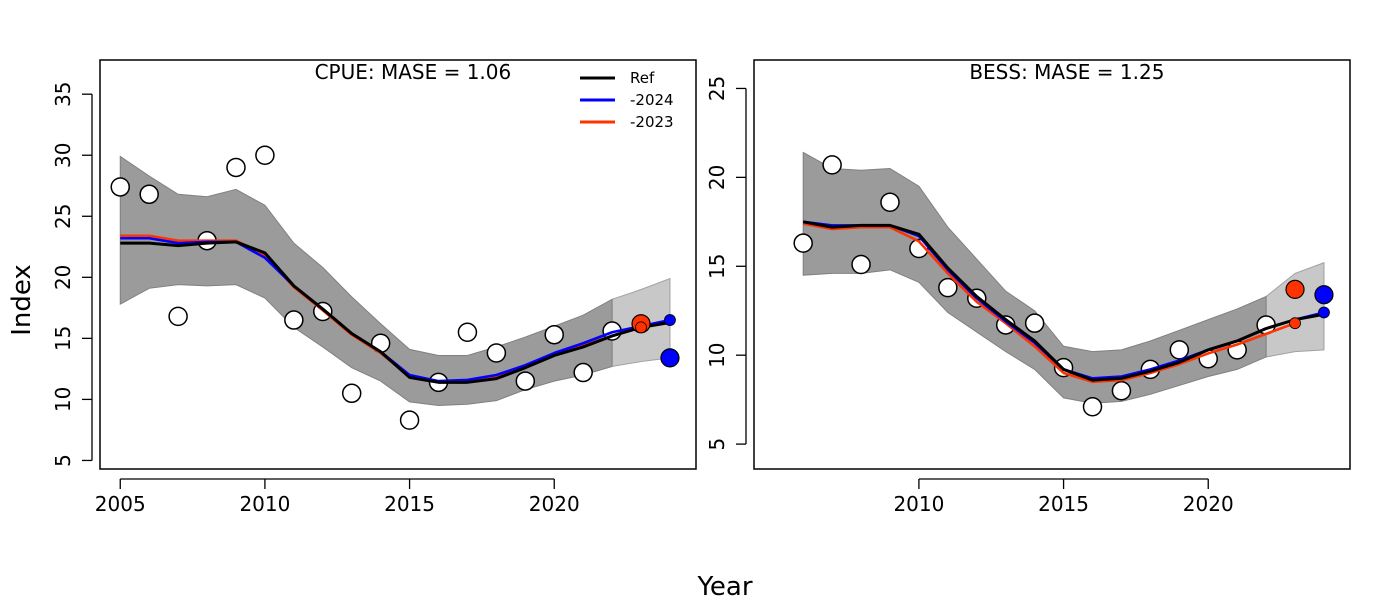  Describe the element at coordinates (63, 155) in the screenshot. I see `y-tick-label: 30` at that location.